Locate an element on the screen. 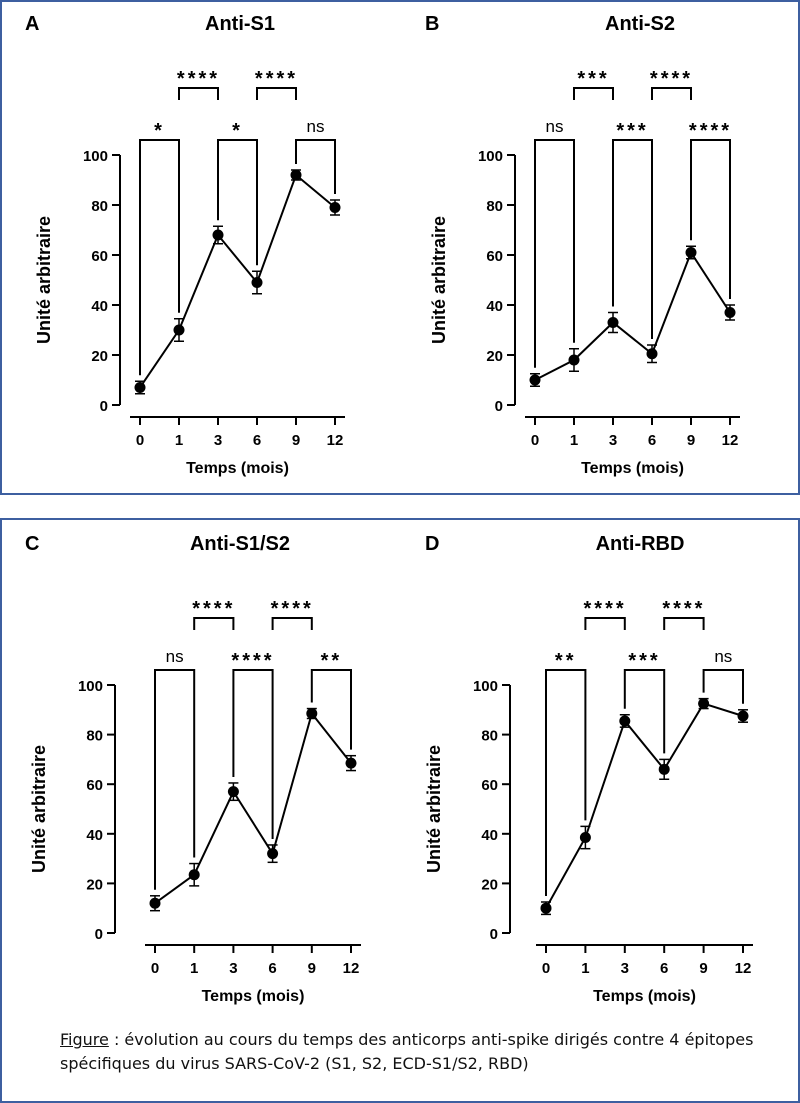 Image resolution: width=800 pixels, height=1103 pixels. chart-title: Anti-S1/S2 is located at coordinates (240, 544).